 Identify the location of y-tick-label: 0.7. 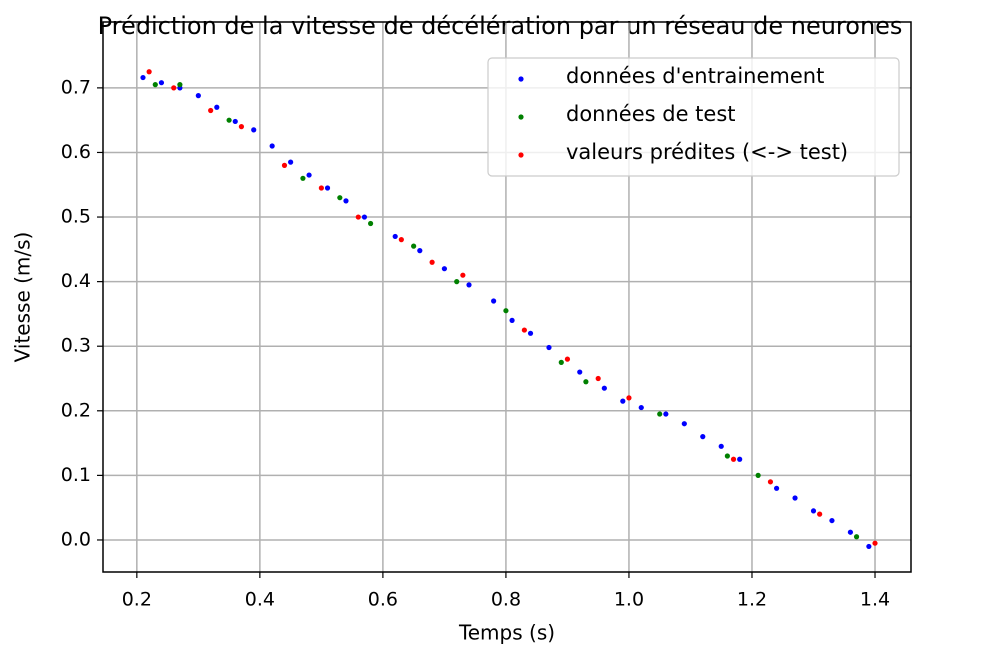
(76, 87).